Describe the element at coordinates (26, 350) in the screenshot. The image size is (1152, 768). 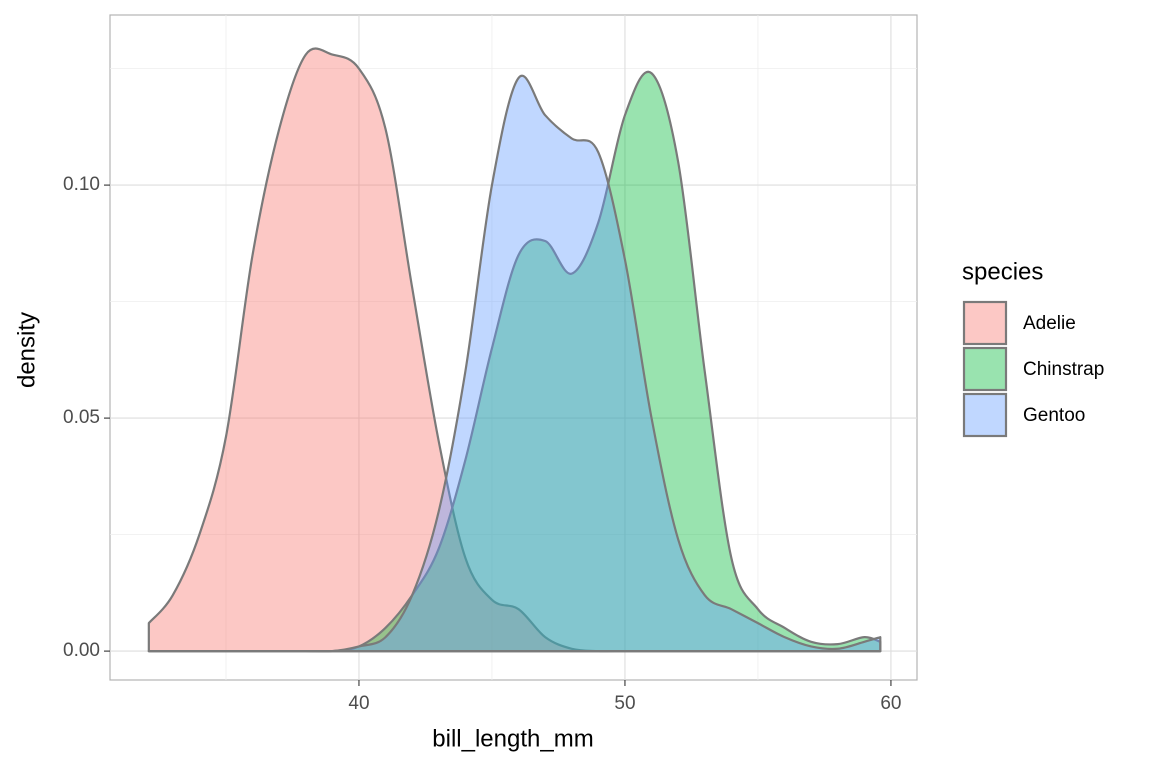
I see `y-axis-label: density` at that location.